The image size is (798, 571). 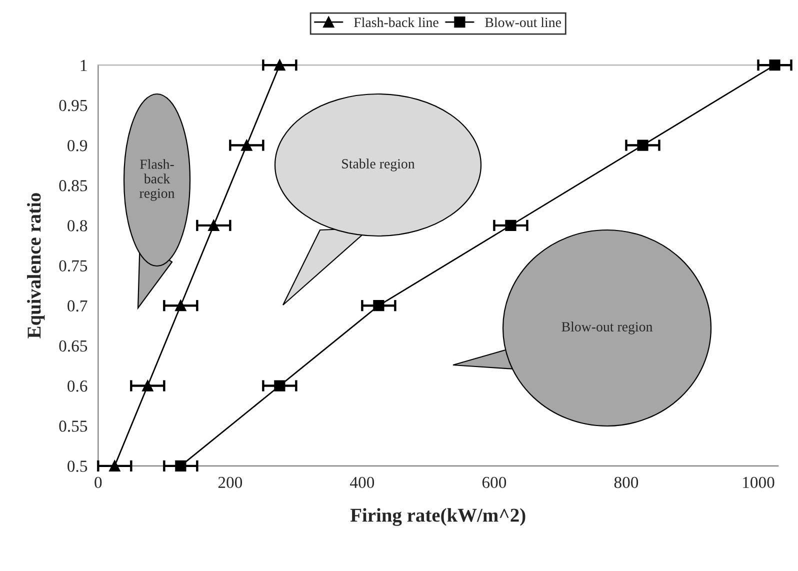 What do you see at coordinates (78, 226) in the screenshot?
I see `y-tick-label: 0.8` at bounding box center [78, 226].